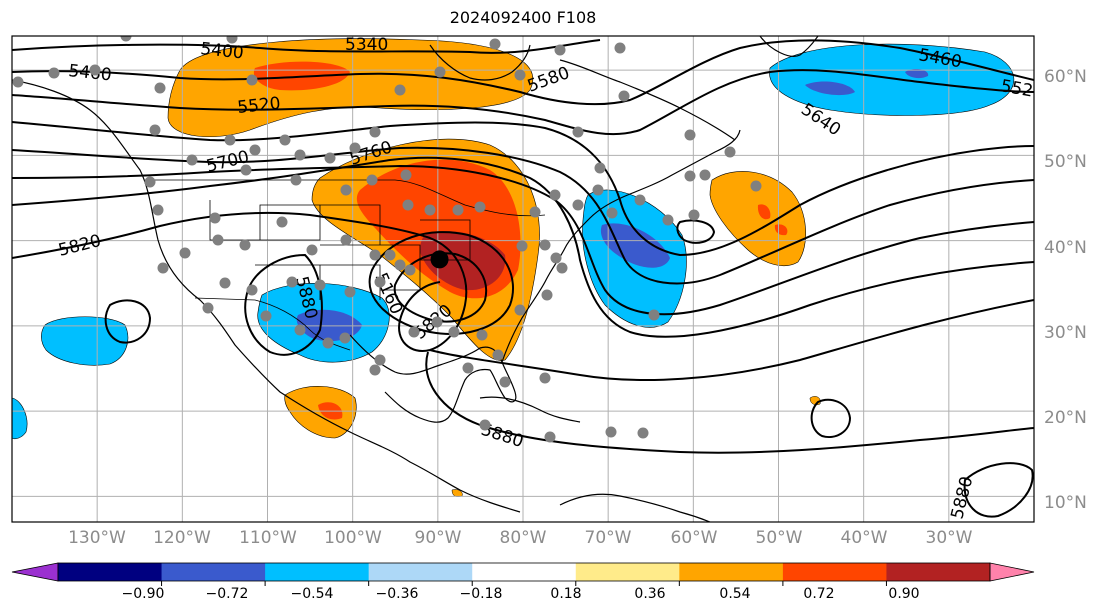 The height and width of the screenshot is (615, 1105). Describe the element at coordinates (523, 538) in the screenshot. I see `lon-label: 80°W` at that location.